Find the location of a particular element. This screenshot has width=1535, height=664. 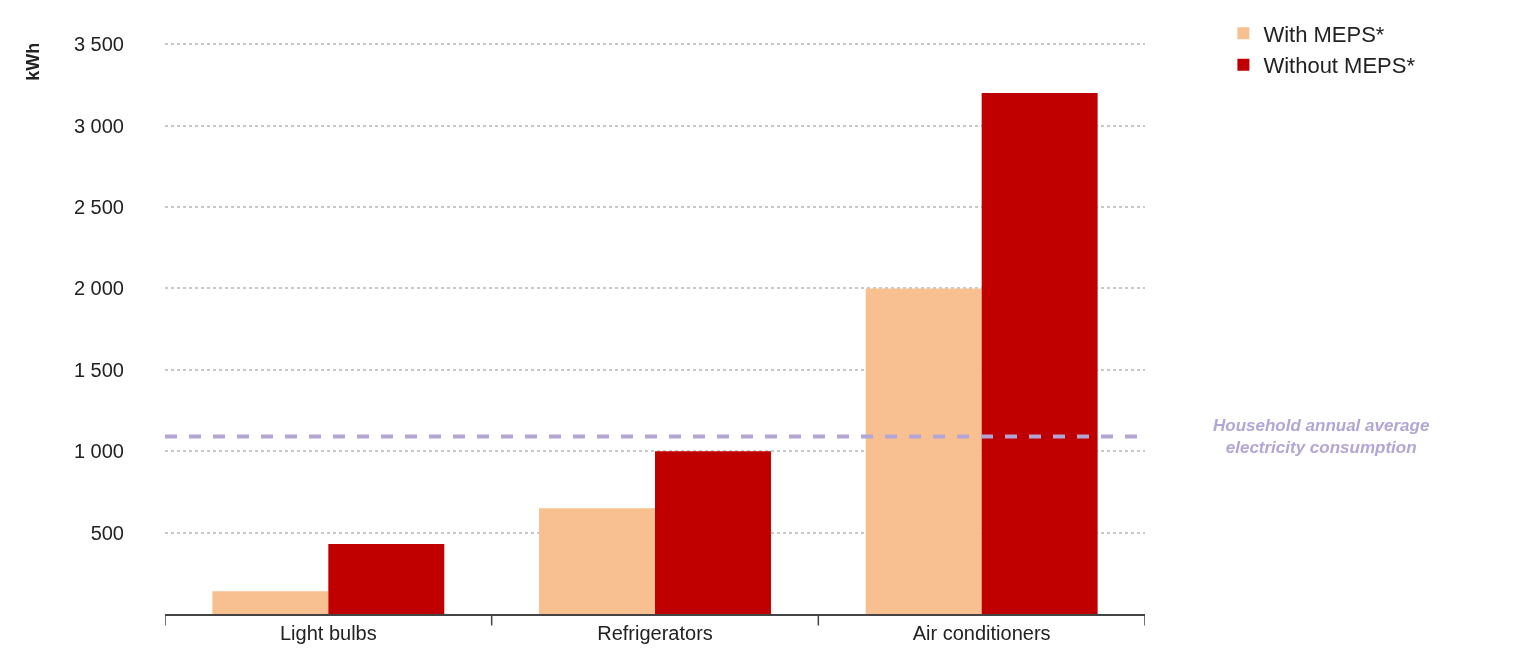

x-tick-label: Air conditioners is located at coordinates (981, 632).